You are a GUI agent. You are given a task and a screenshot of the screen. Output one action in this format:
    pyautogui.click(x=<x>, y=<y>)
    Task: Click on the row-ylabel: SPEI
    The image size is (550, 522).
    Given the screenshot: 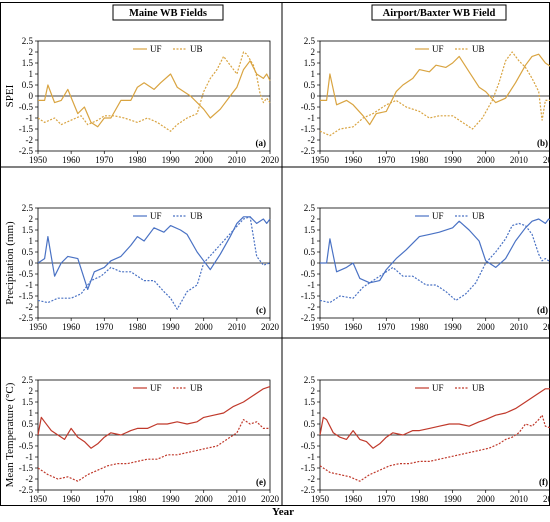 What is the action you would take?
    pyautogui.click(x=10, y=95)
    